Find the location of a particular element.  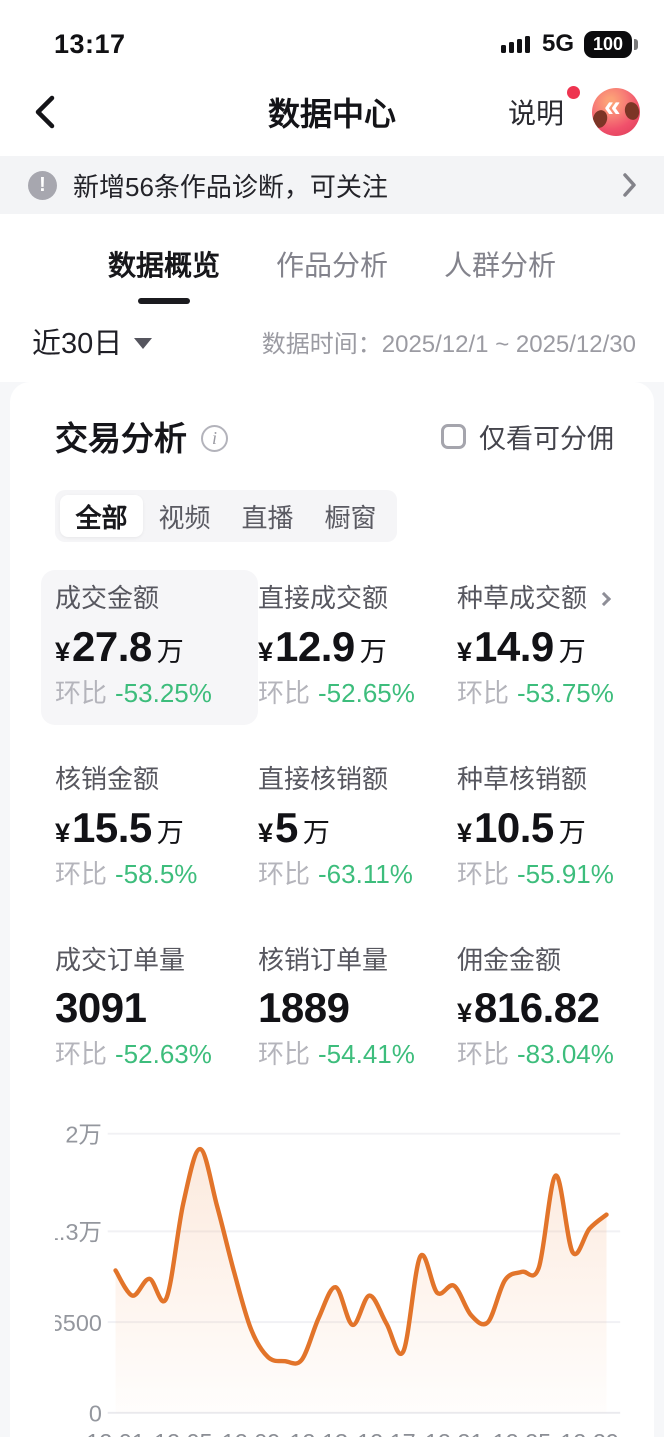

delta-value: -52.65% is located at coordinates (366, 692).